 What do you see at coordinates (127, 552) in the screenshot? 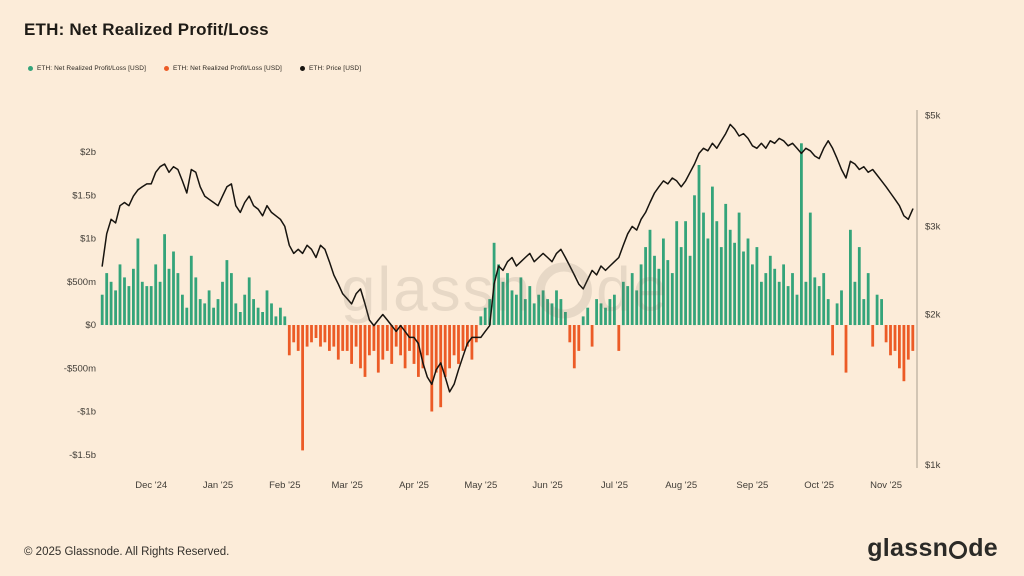
I see `copyright-text: © 2025 Glassnode. All Rights Reserved.` at bounding box center [127, 552].